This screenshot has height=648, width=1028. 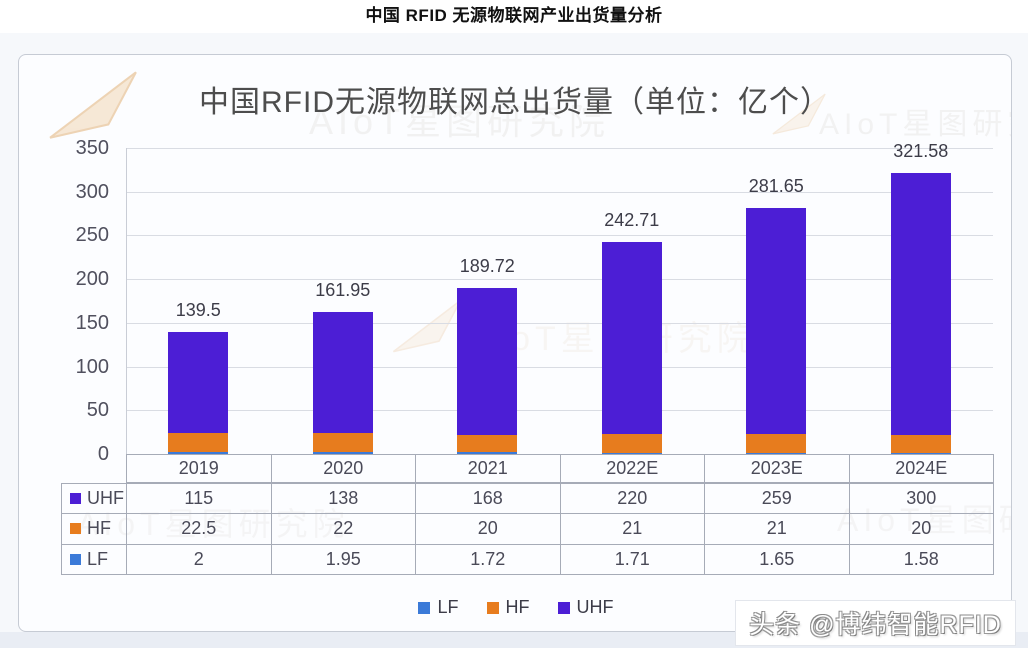 What do you see at coordinates (198, 382) in the screenshot?
I see `bar-segment-uhf-2019` at bounding box center [198, 382].